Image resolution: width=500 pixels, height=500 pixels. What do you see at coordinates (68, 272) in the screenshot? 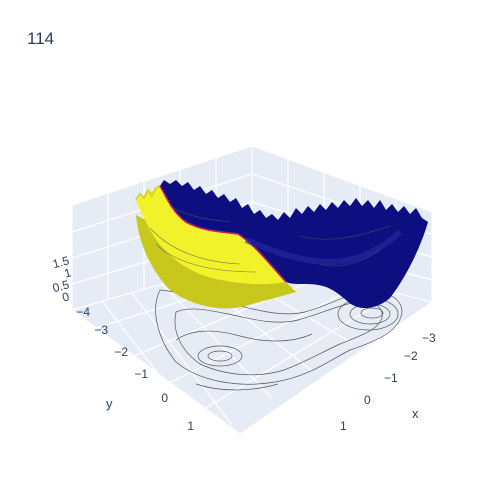
I see `z-tick-label: 1` at bounding box center [68, 272].